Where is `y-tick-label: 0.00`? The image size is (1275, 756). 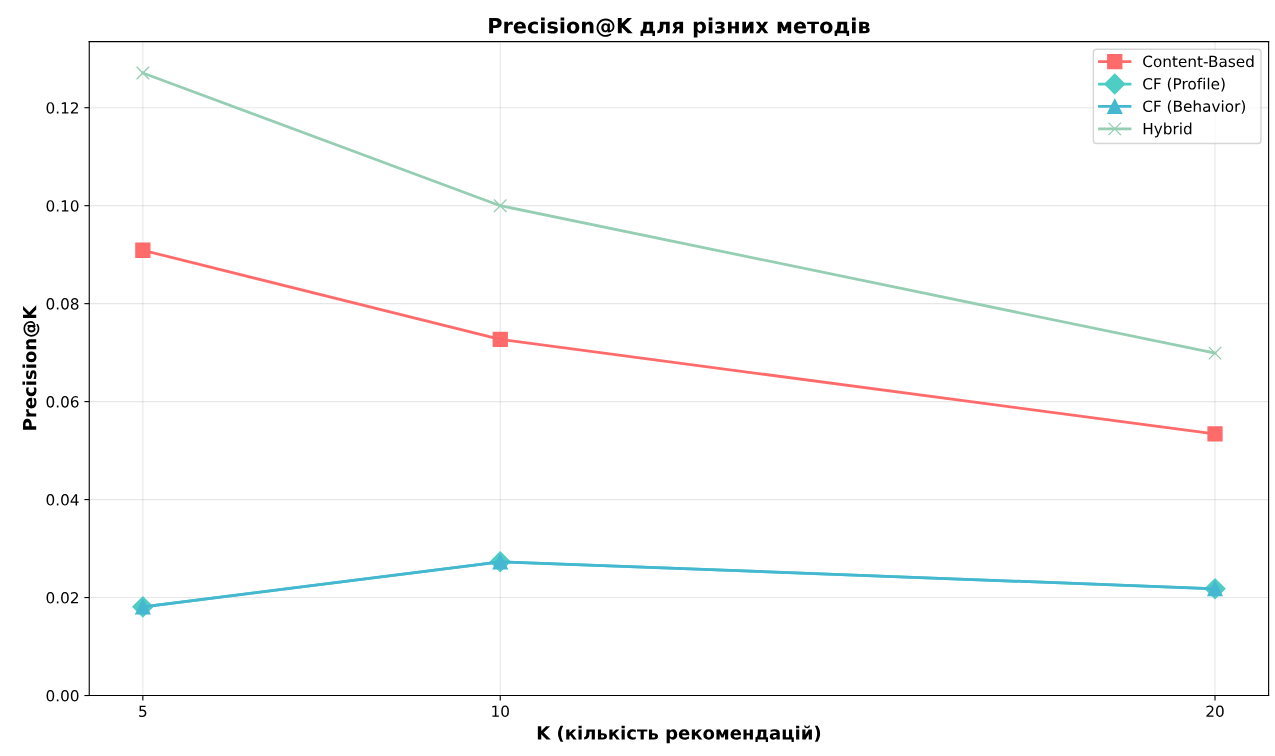 y-tick-label: 0.00 is located at coordinates (62, 695).